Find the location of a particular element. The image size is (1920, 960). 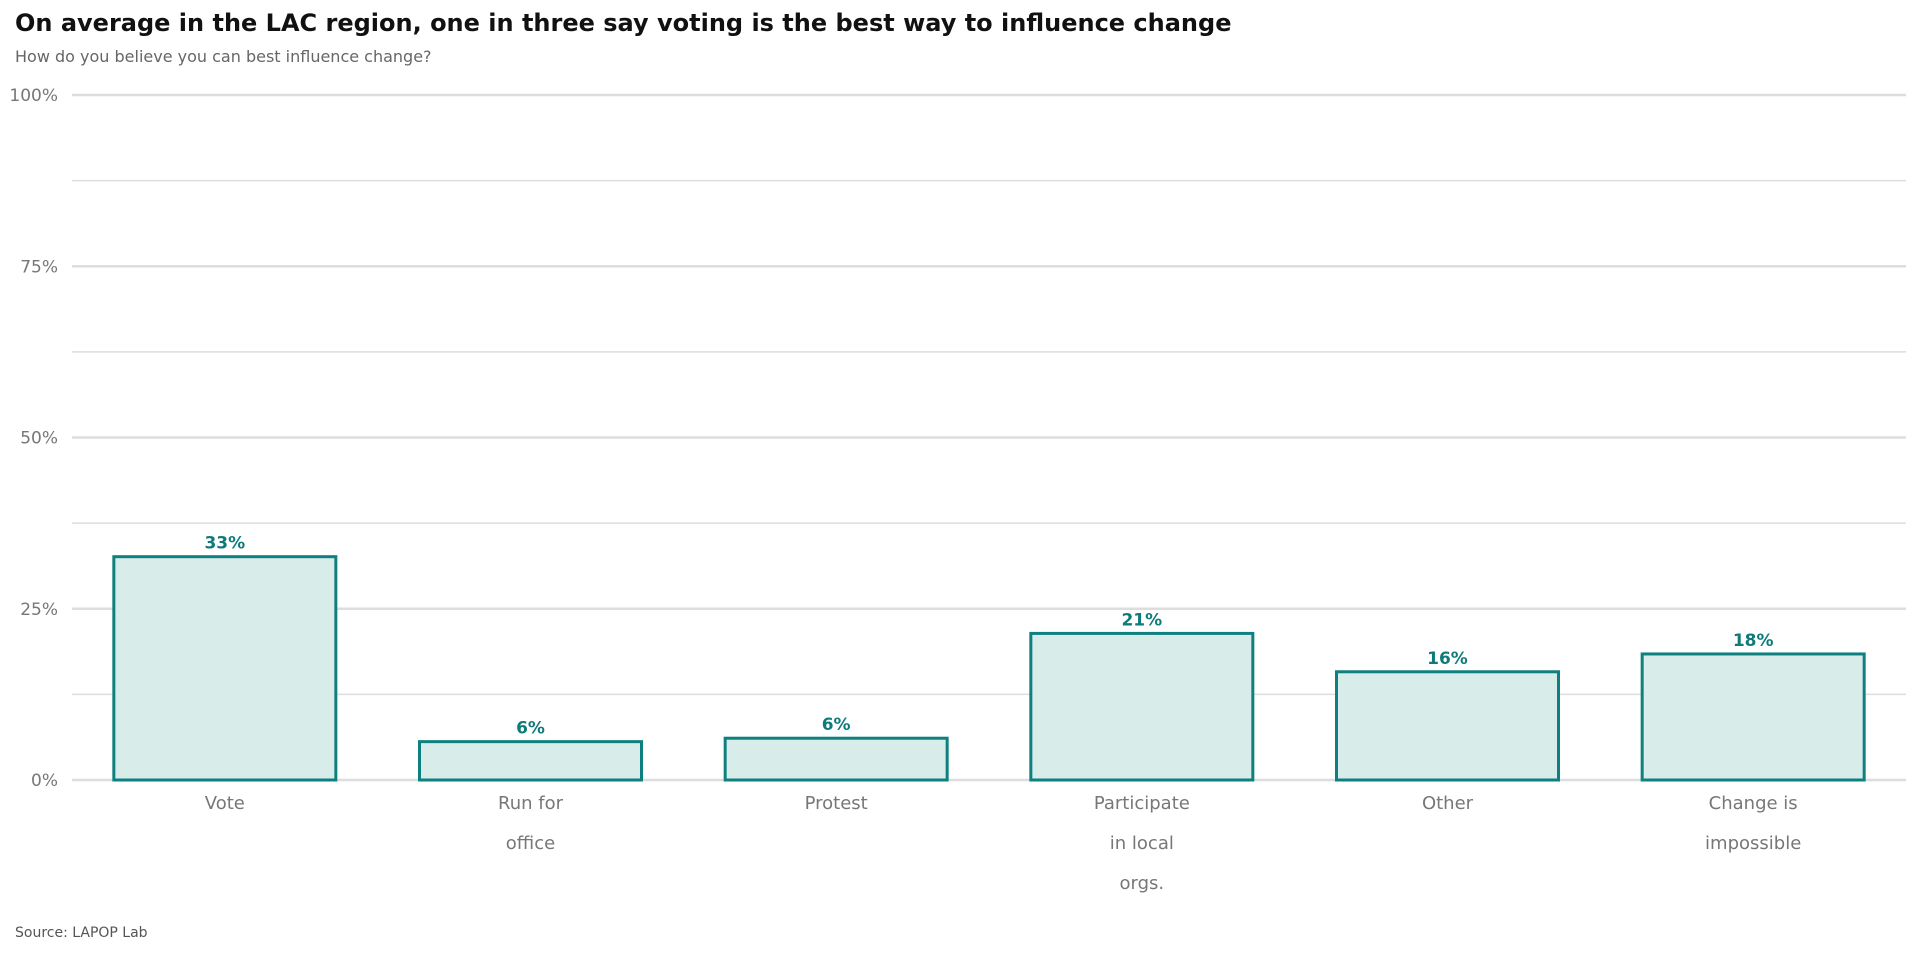

x-tick-label: Change is impossible is located at coordinates (1753, 823).